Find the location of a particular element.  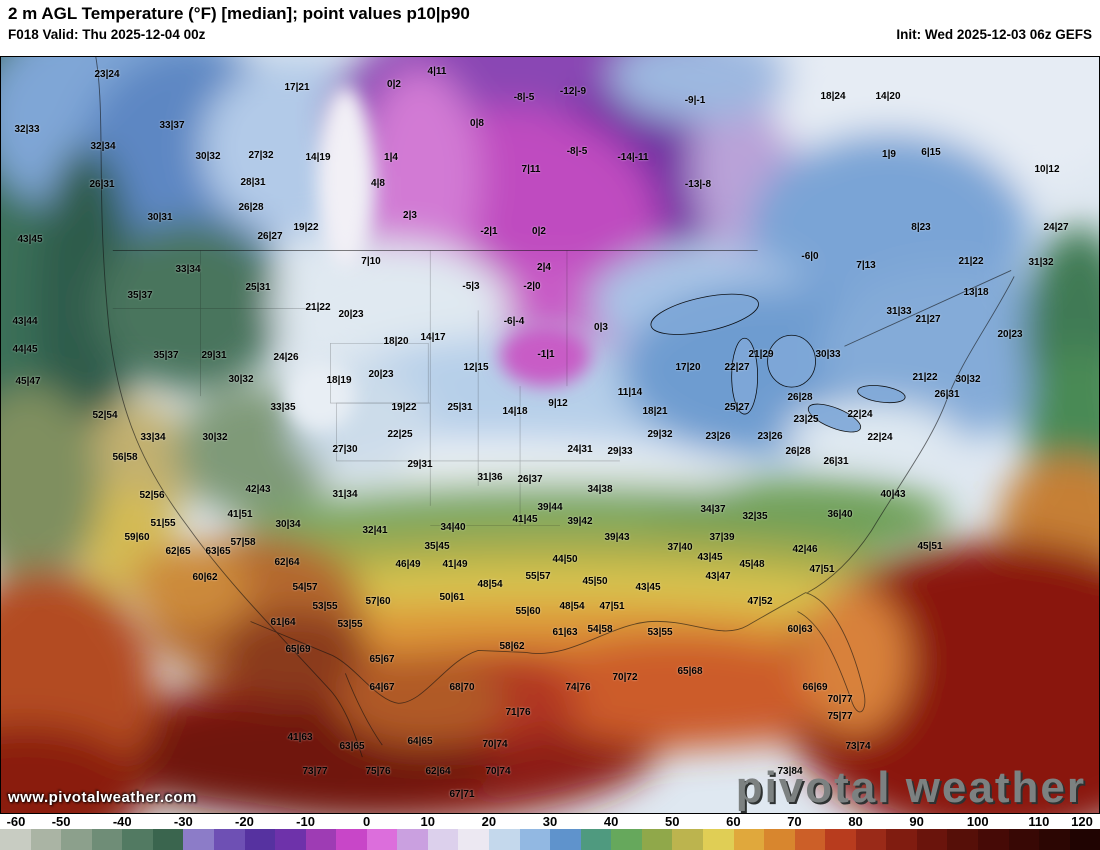

colorbar-strip is located at coordinates (550, 839).